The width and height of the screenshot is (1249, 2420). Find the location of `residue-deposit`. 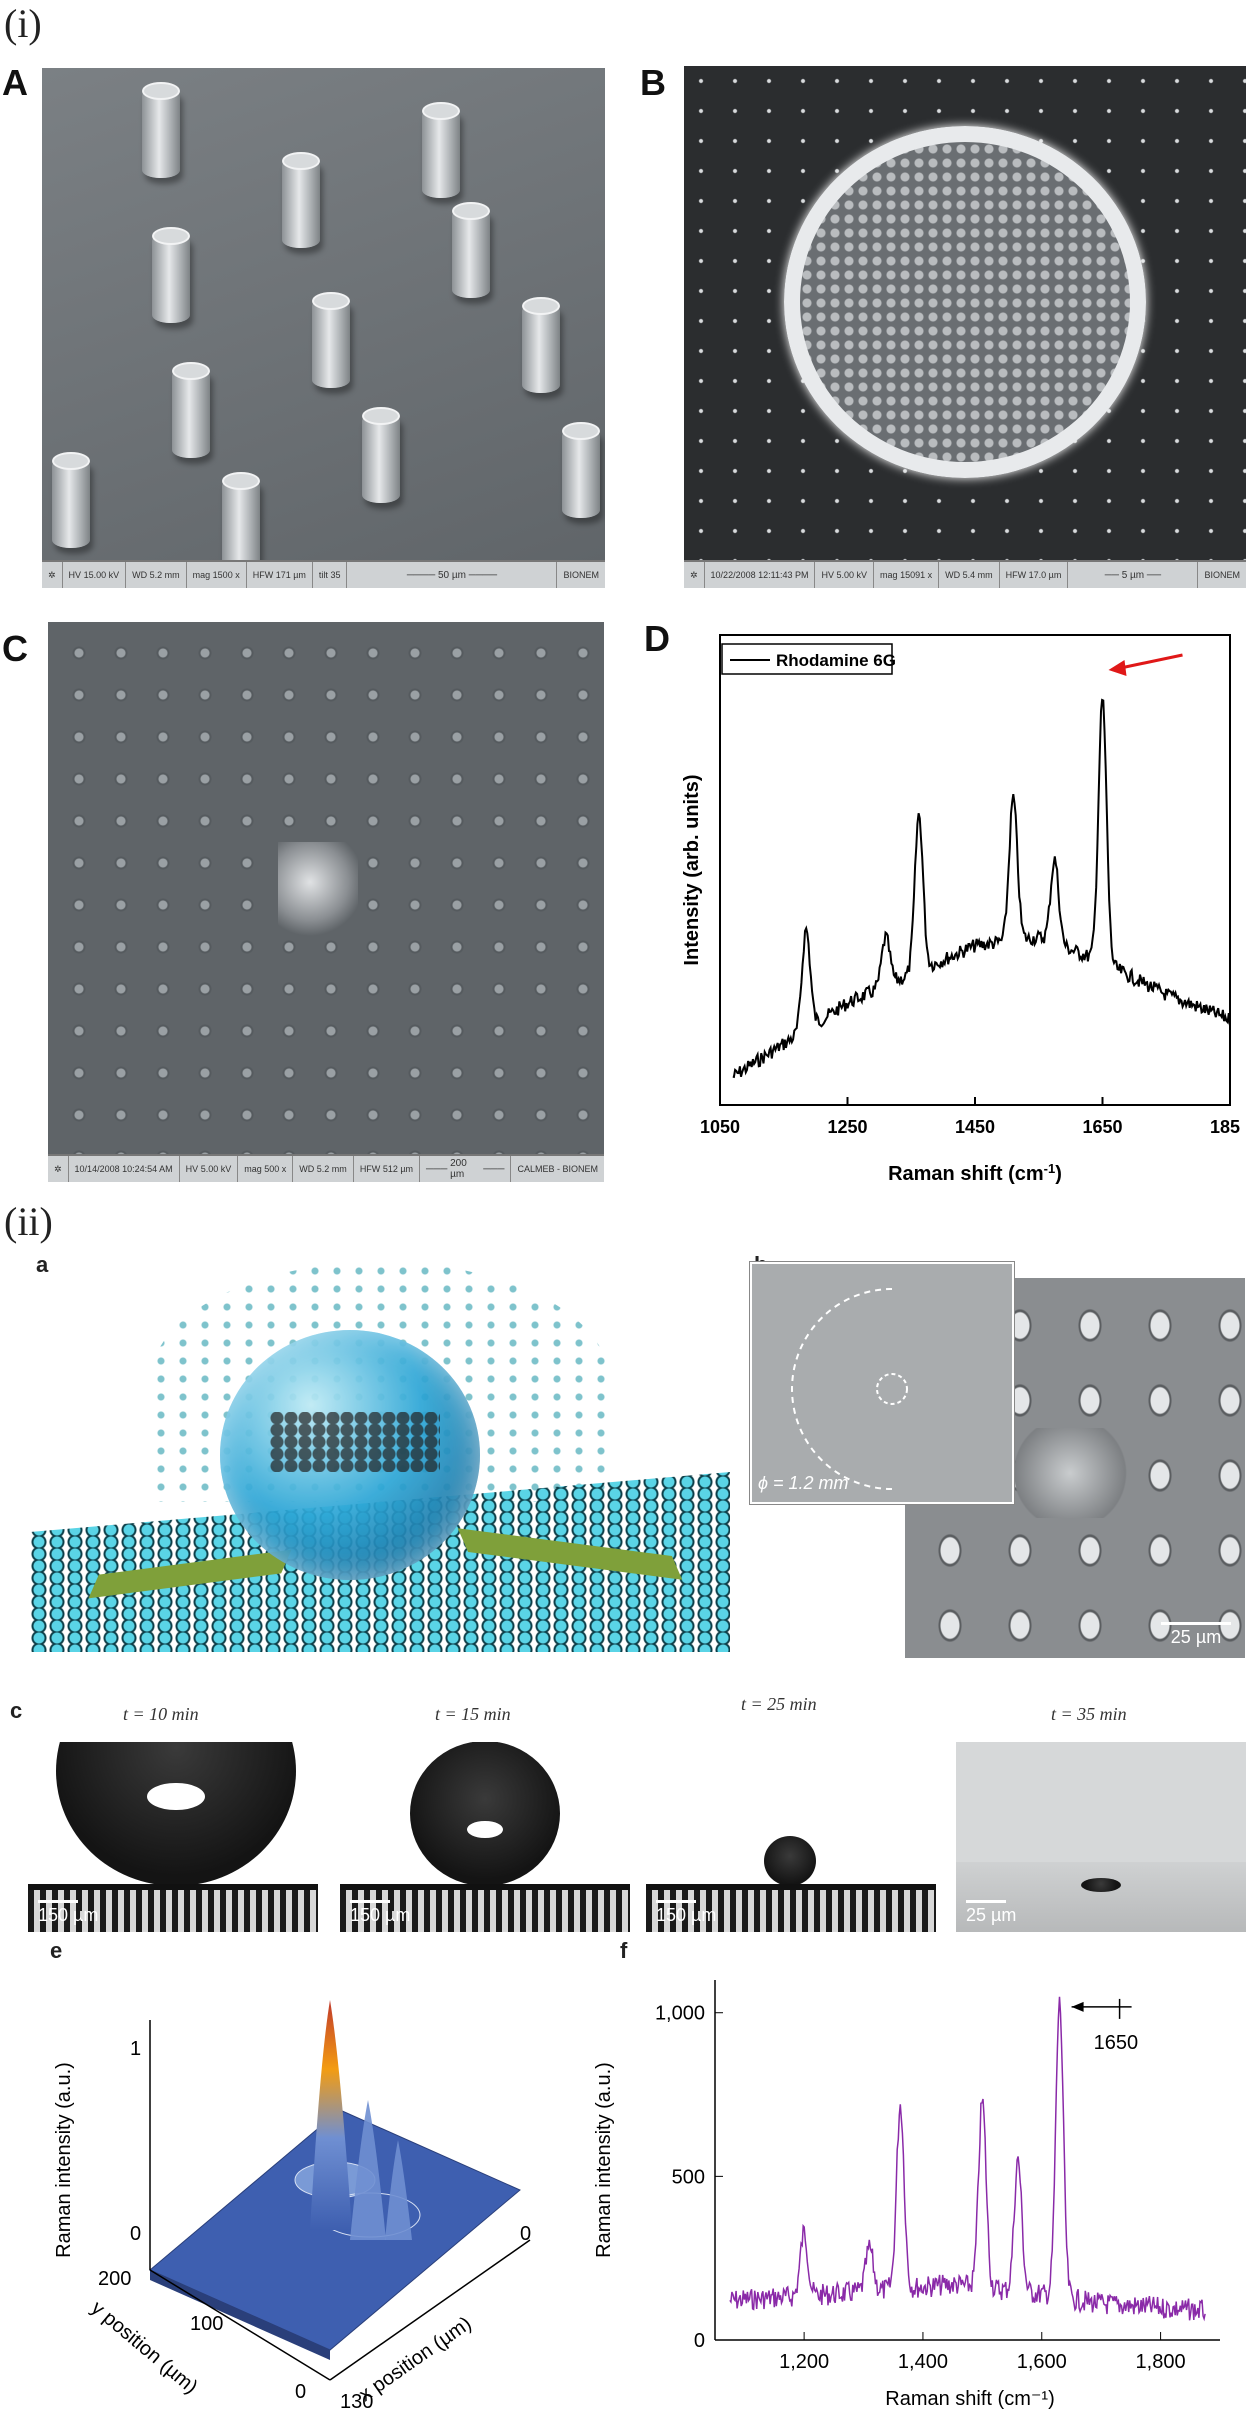

residue-deposit is located at coordinates (1070, 1473).